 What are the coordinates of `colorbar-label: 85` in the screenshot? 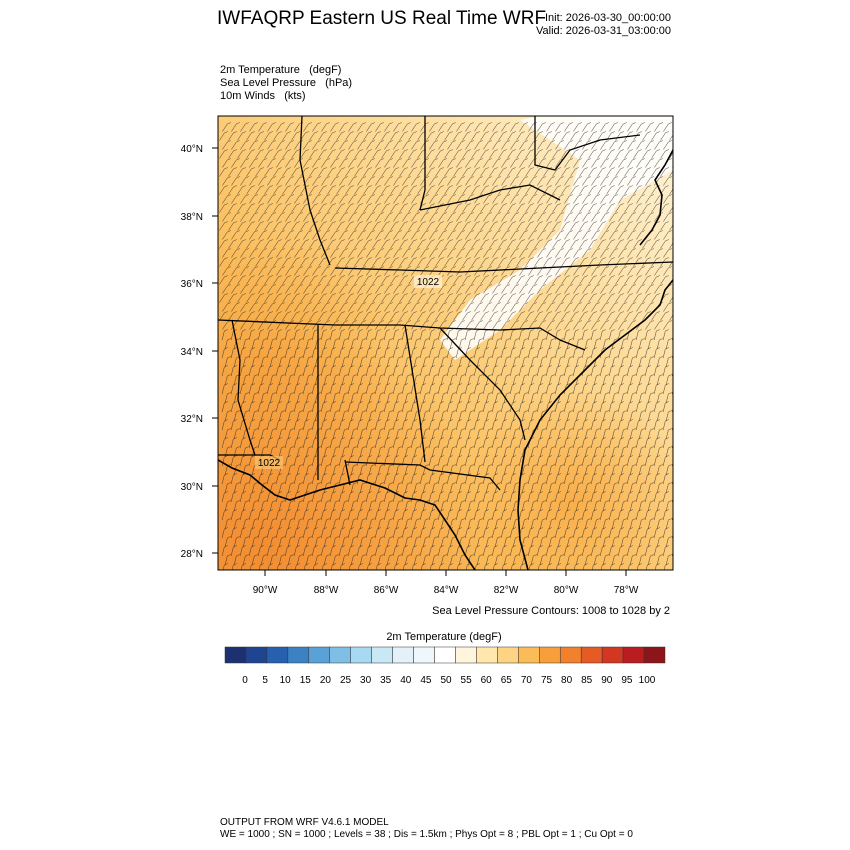 It's located at (587, 680).